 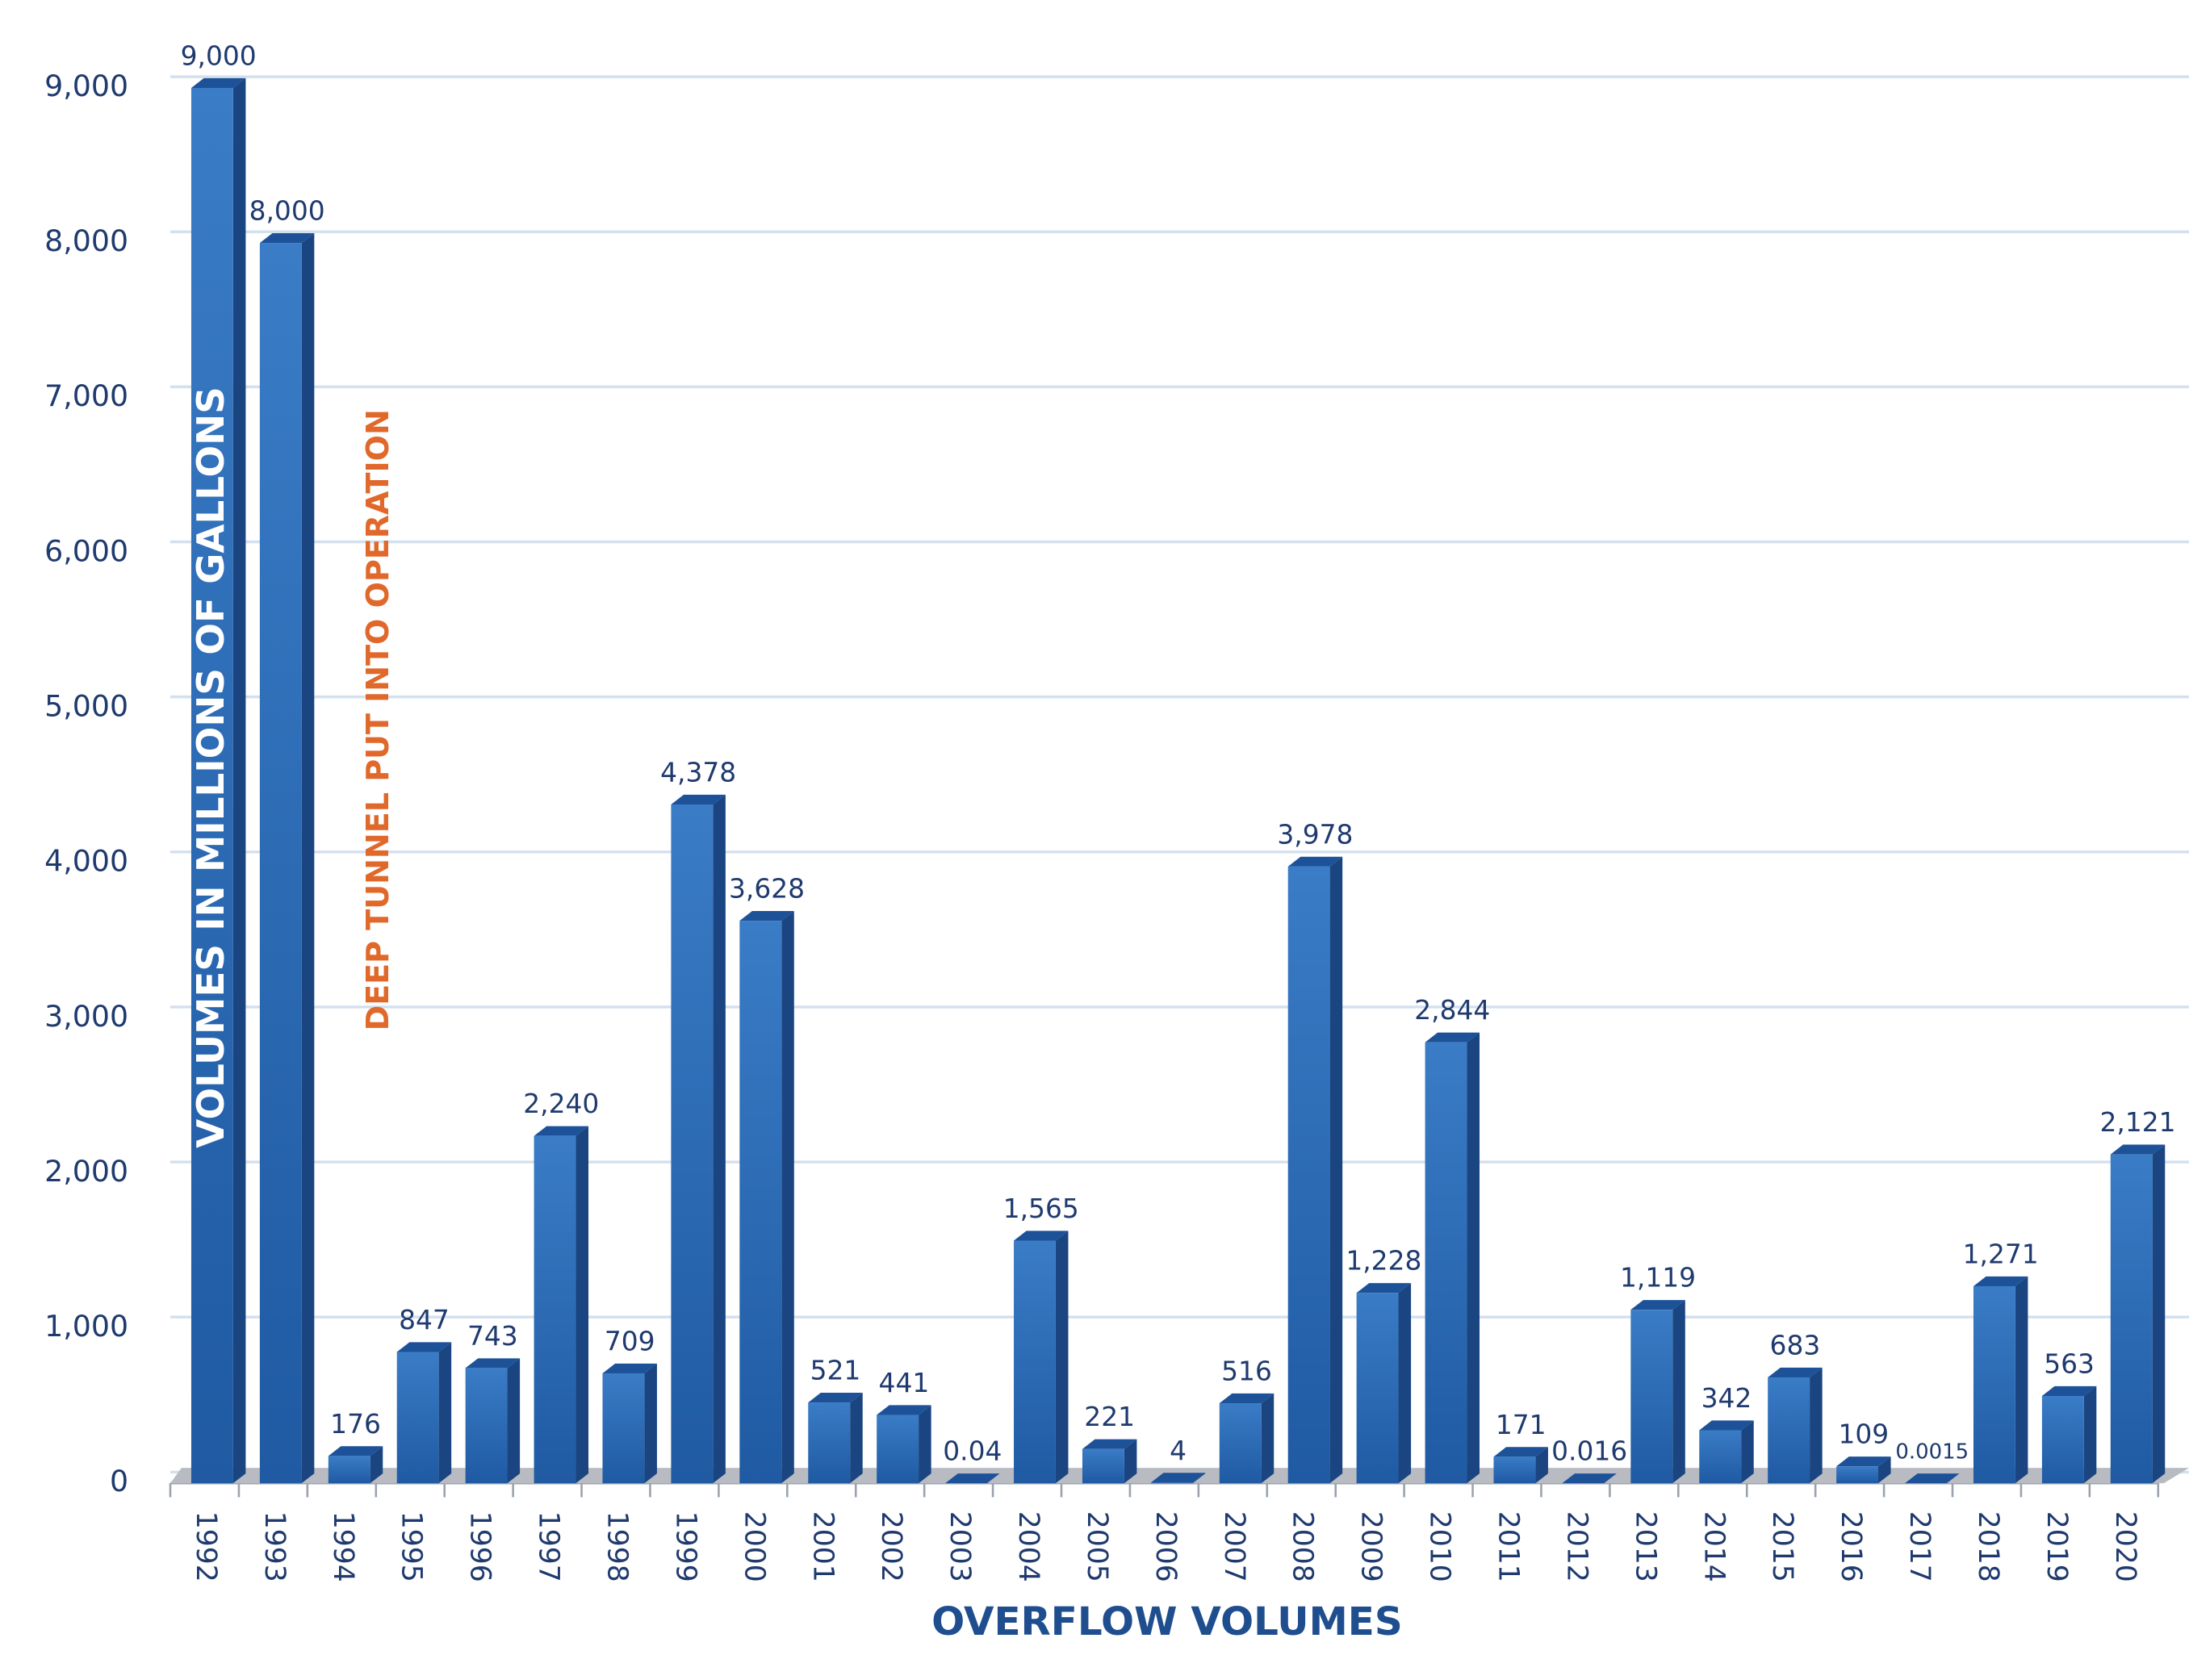 I want to click on value-label: 176, so click(x=355, y=1424).